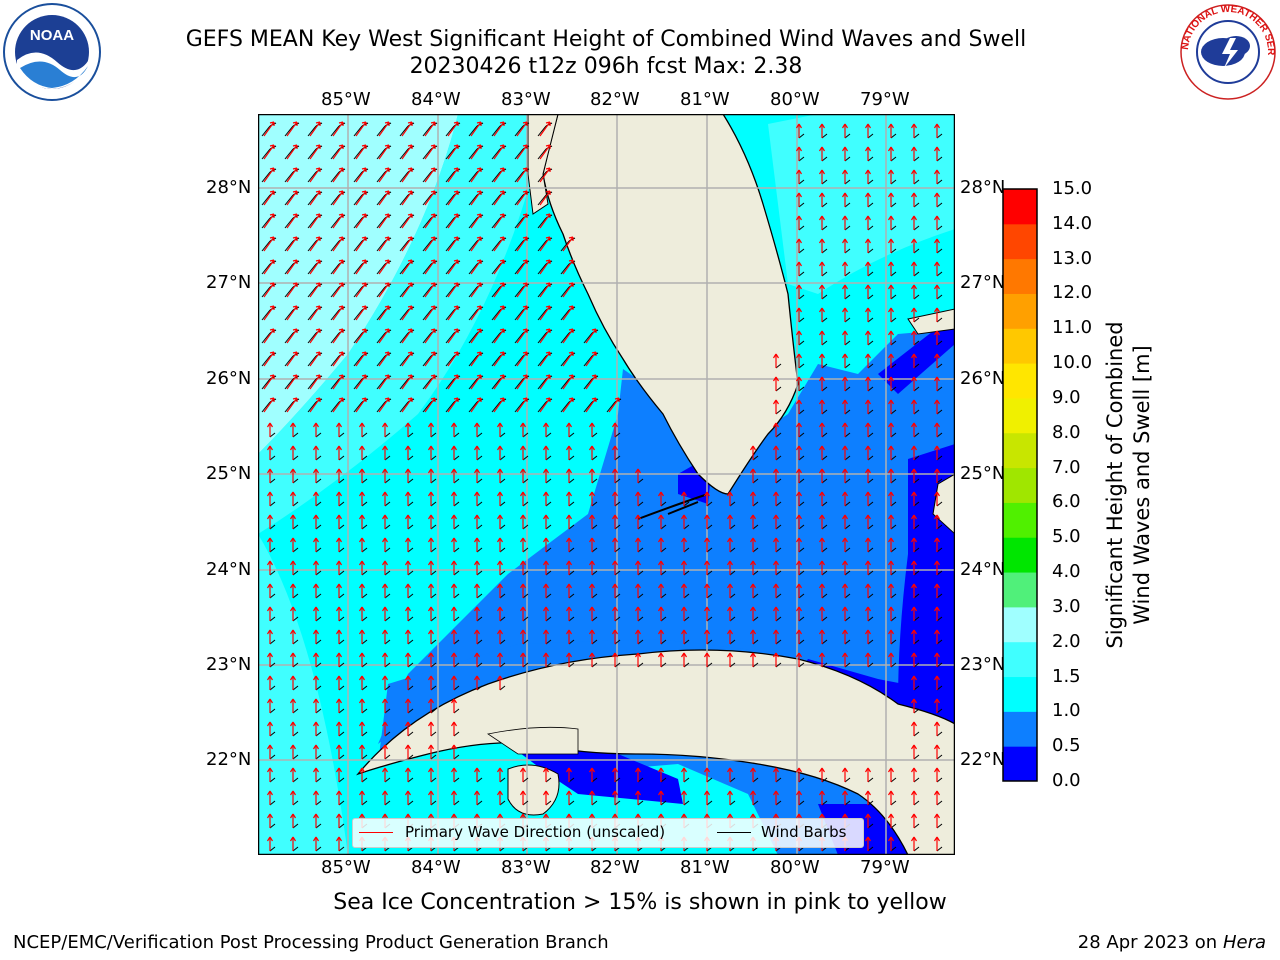 The image size is (1280, 960). Describe the element at coordinates (1020, 485) in the screenshot. I see `colorbar-frame` at that location.